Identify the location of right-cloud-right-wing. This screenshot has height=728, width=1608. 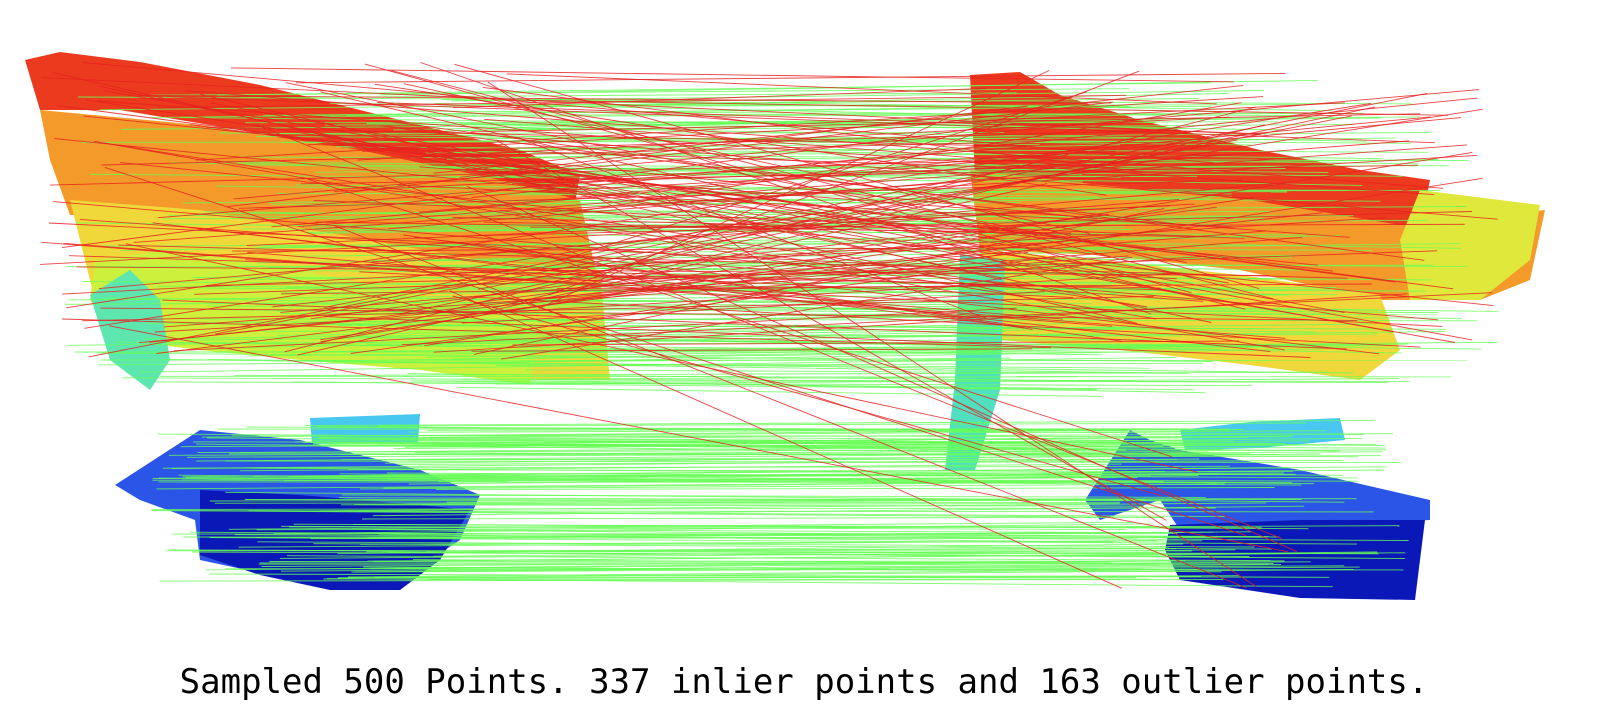
(1470, 245).